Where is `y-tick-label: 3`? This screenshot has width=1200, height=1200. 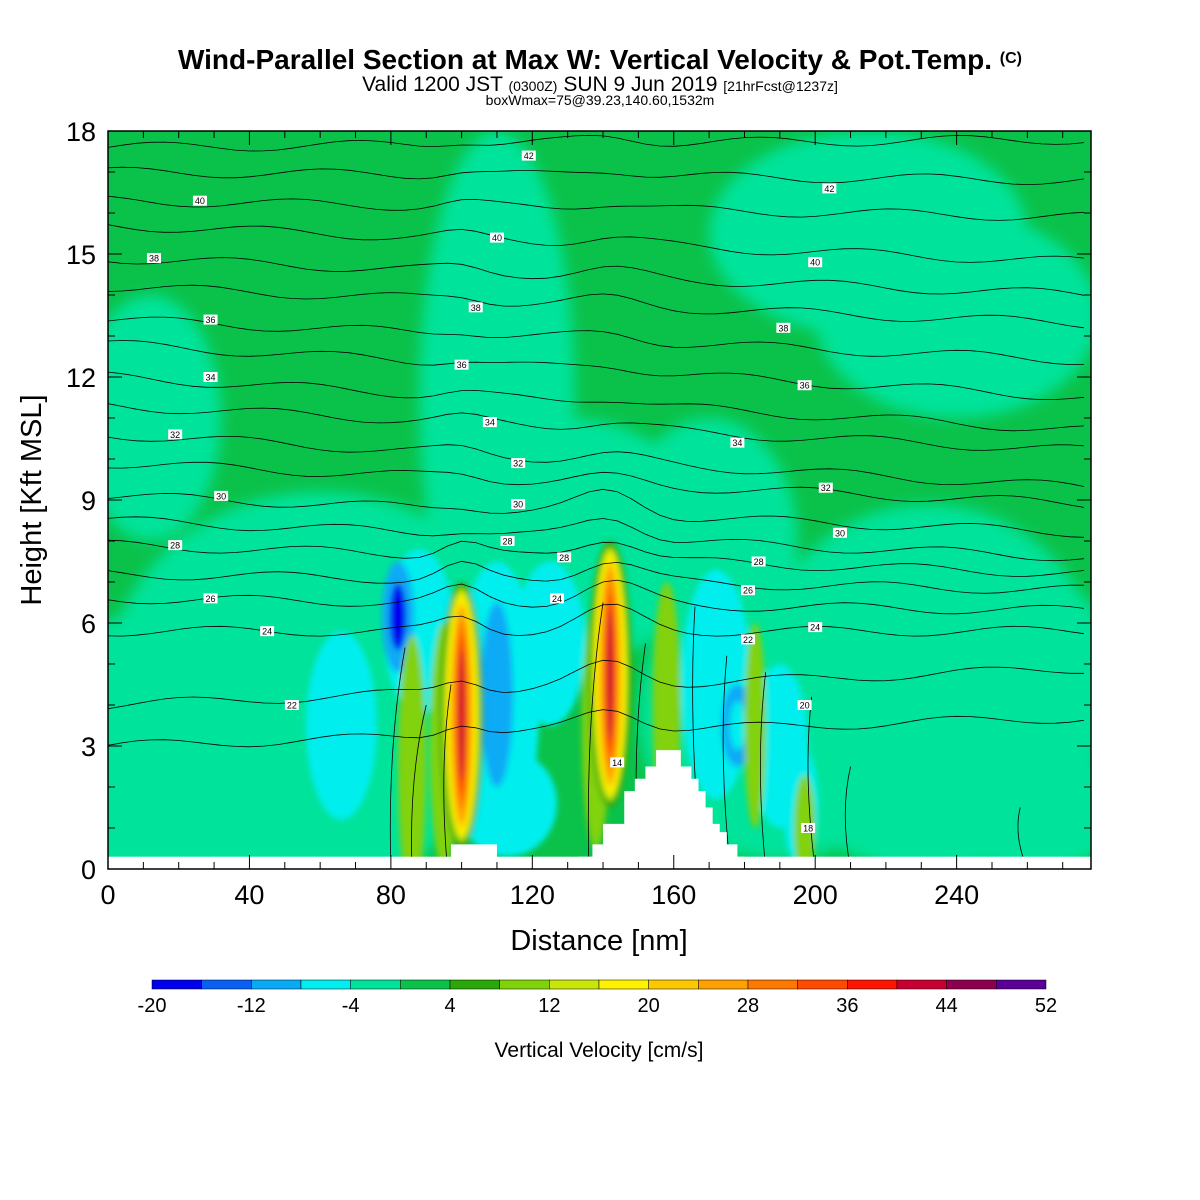 y-tick-label: 3 is located at coordinates (88, 747).